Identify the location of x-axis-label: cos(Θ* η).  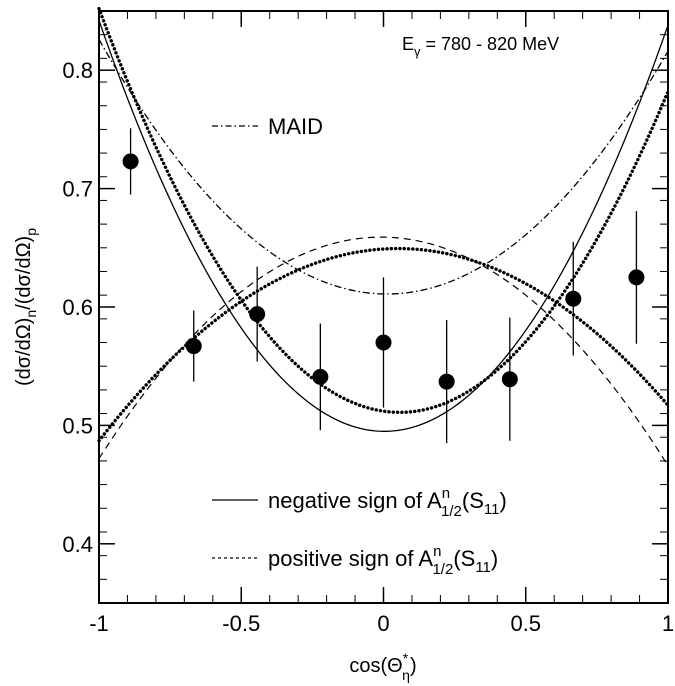
(382, 666).